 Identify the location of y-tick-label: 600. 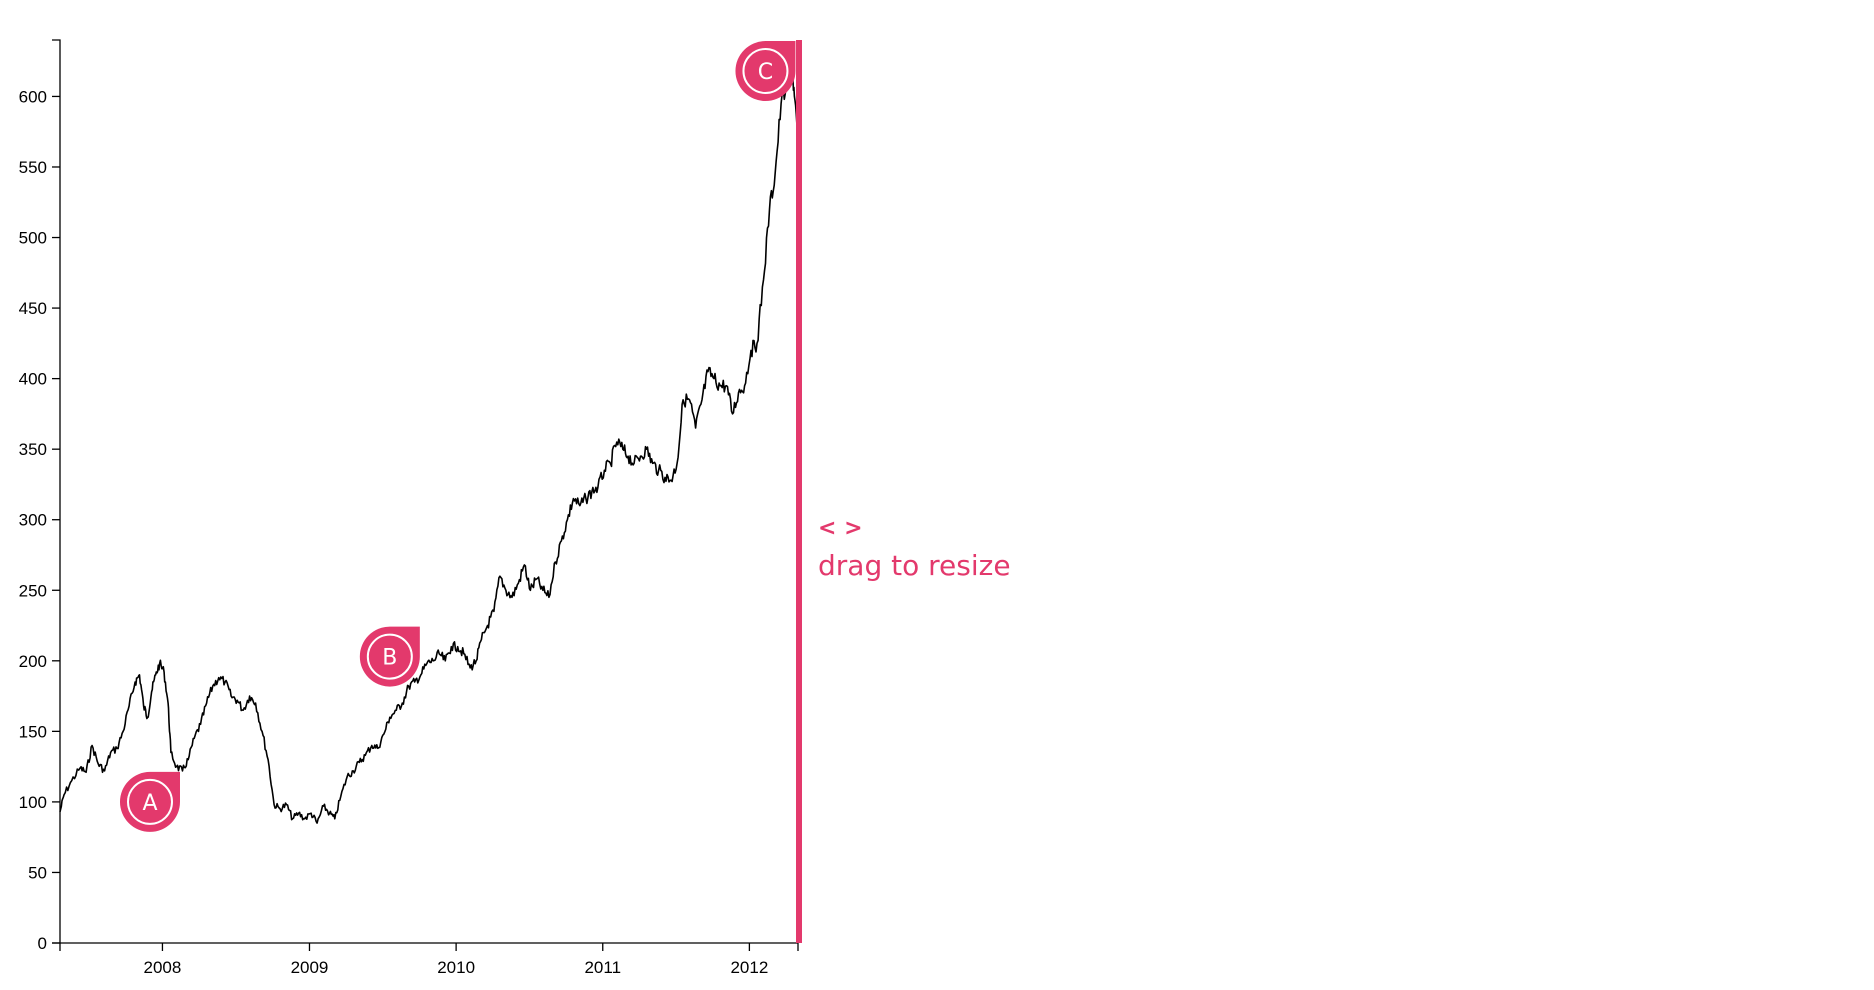
(33, 96).